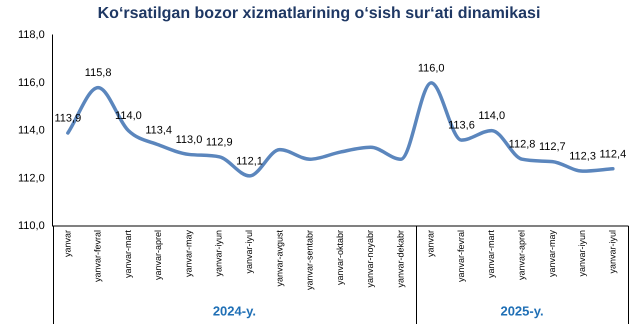 The image size is (642, 328). What do you see at coordinates (431, 68) in the screenshot?
I see `data-label: 116,0` at bounding box center [431, 68].